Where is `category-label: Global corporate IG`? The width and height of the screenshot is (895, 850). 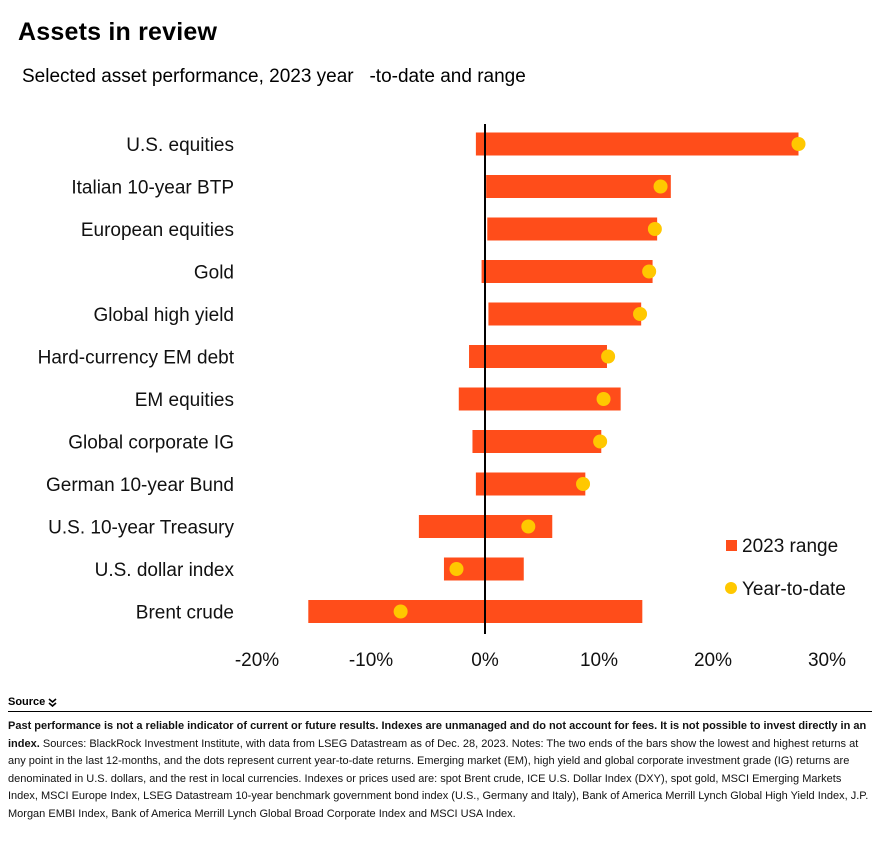 category-label: Global corporate IG is located at coordinates (151, 443).